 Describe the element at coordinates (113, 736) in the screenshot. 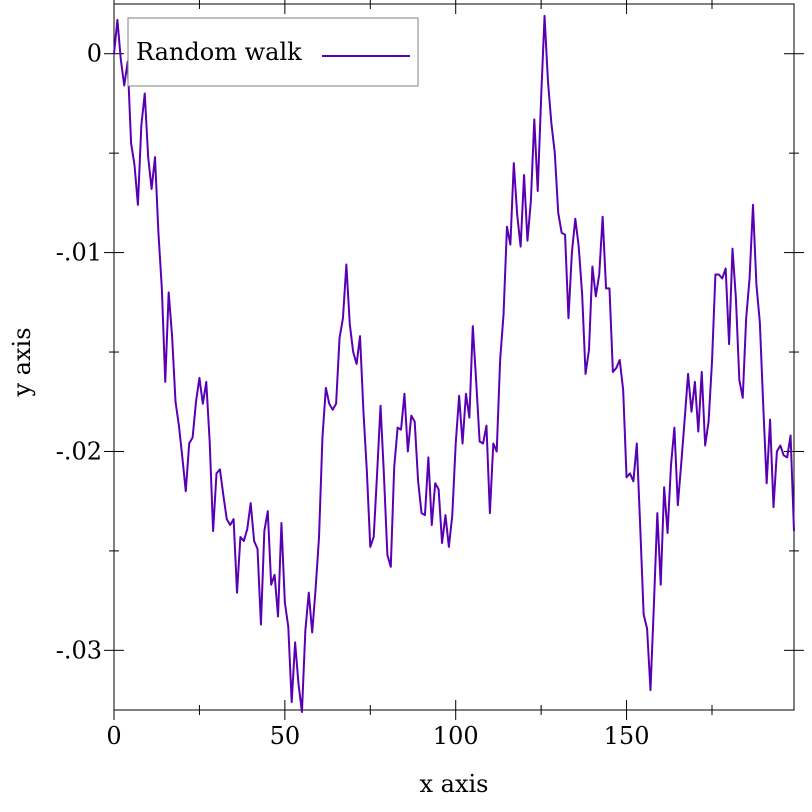

I see `x-tick-label: 0` at that location.